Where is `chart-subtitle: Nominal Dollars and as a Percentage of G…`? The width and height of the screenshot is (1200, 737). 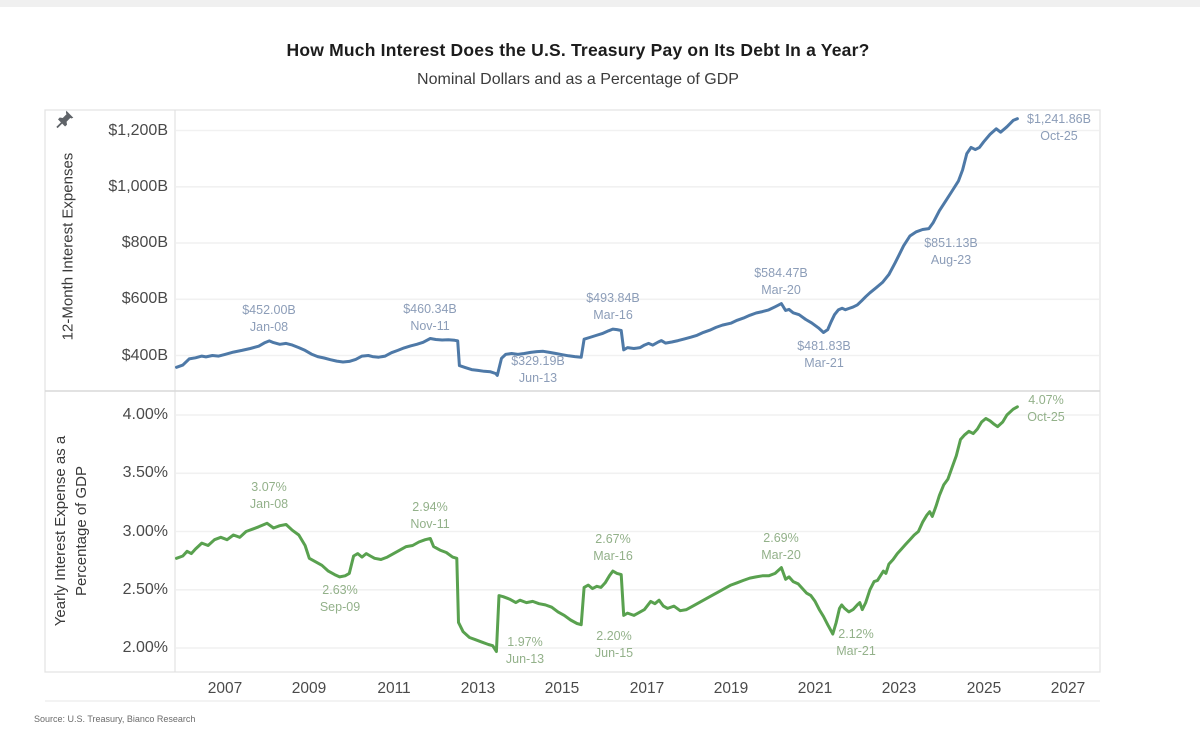
chart-subtitle: Nominal Dollars and as a Percentage of G… is located at coordinates (578, 79).